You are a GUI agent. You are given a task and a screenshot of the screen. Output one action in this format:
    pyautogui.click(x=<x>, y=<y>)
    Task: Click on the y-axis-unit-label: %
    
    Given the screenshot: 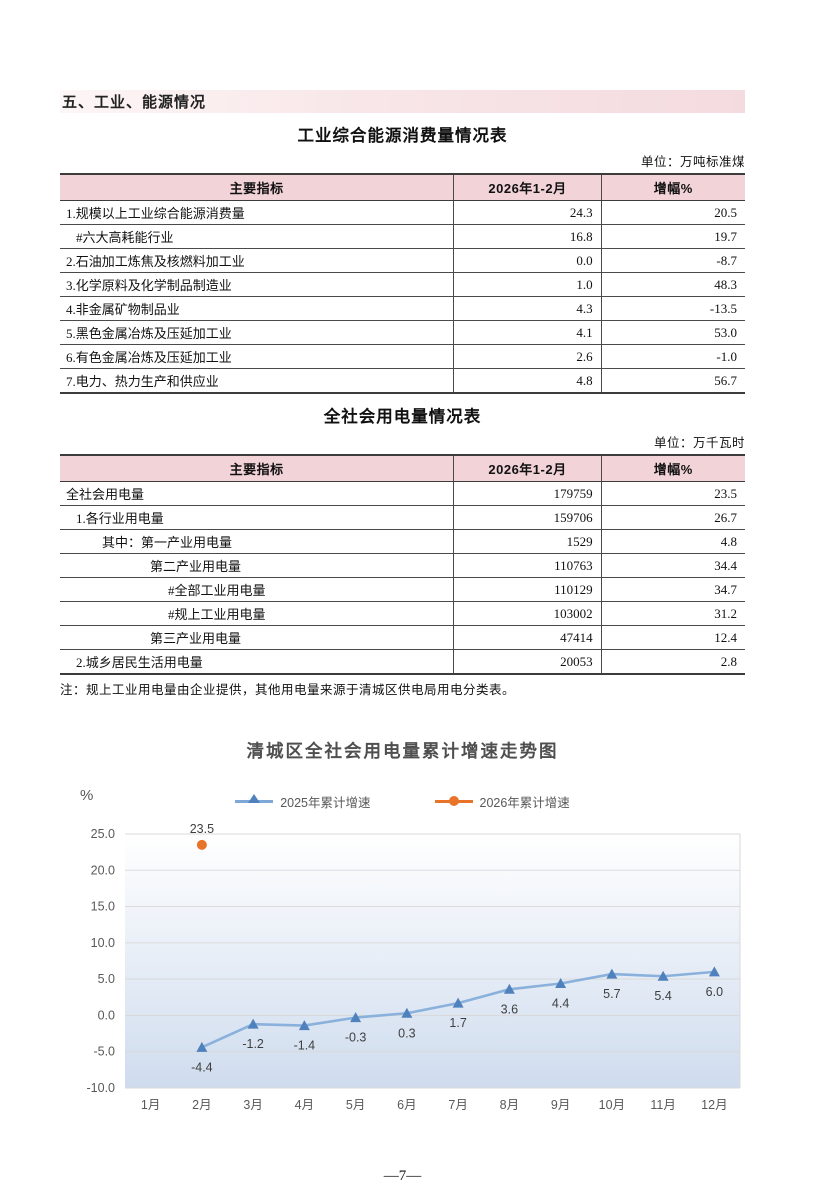 What is the action you would take?
    pyautogui.click(x=87, y=795)
    